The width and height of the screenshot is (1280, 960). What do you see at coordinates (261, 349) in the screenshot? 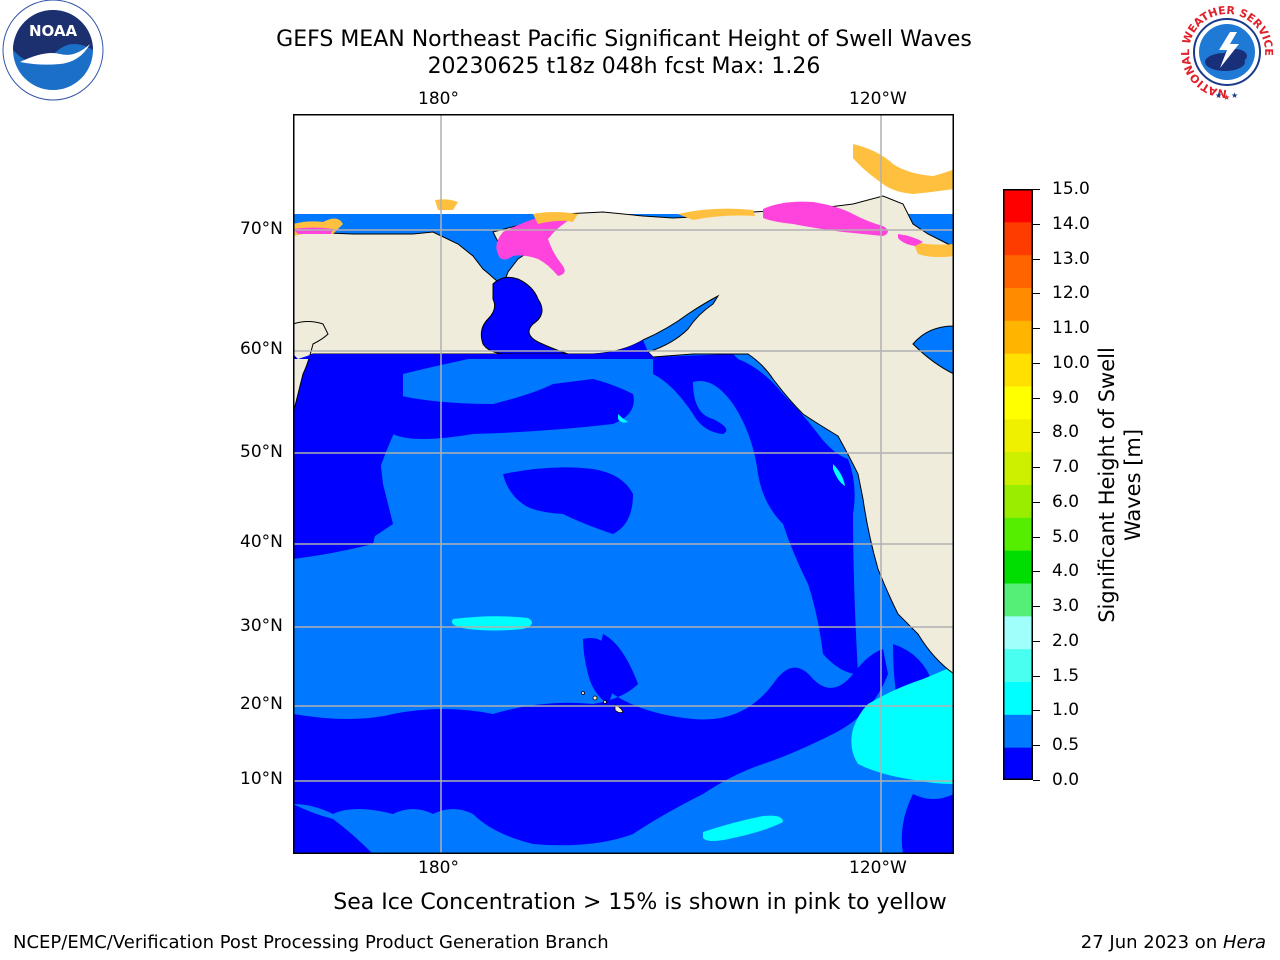
I see `lat-label-60n: 60°N` at bounding box center [261, 349].